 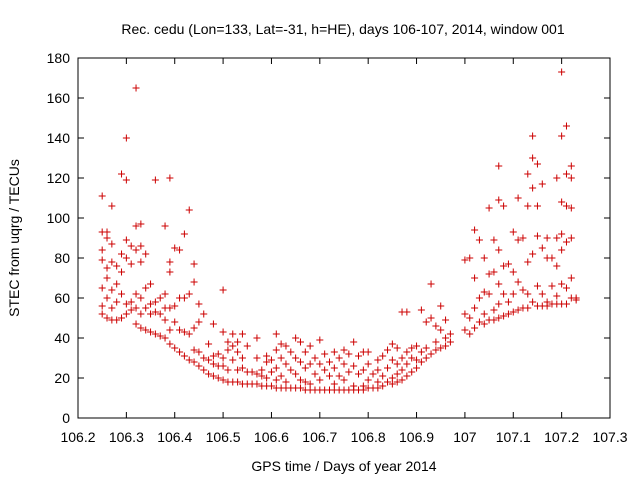 I want to click on y-tick-label: 20, so click(x=62, y=378).